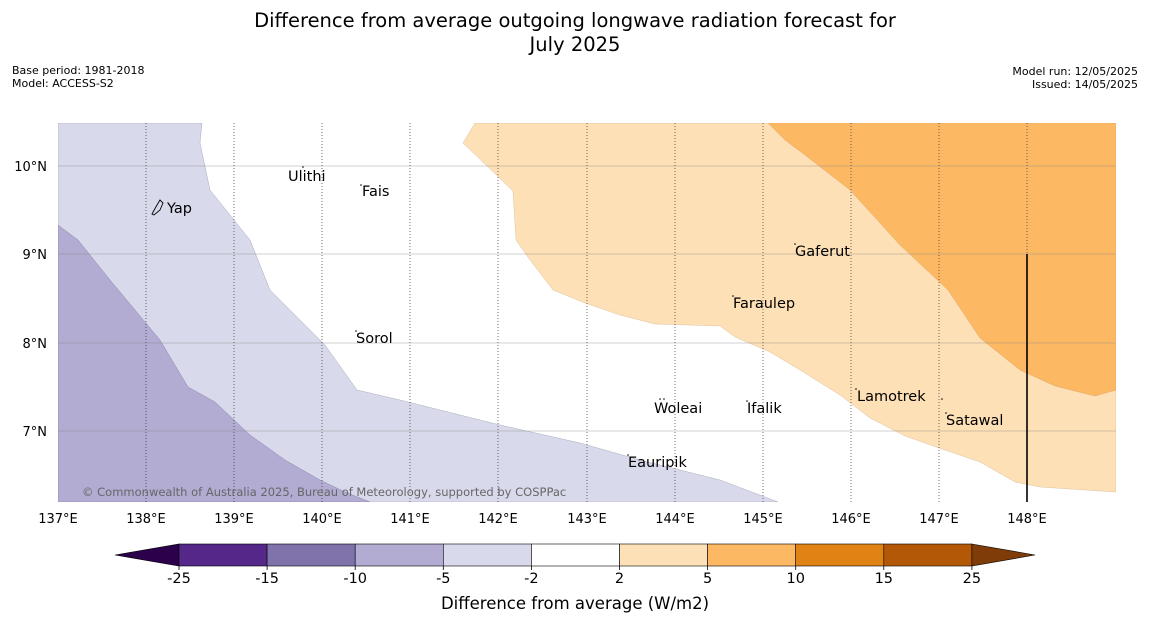  I want to click on region-orange, so click(941, 260).